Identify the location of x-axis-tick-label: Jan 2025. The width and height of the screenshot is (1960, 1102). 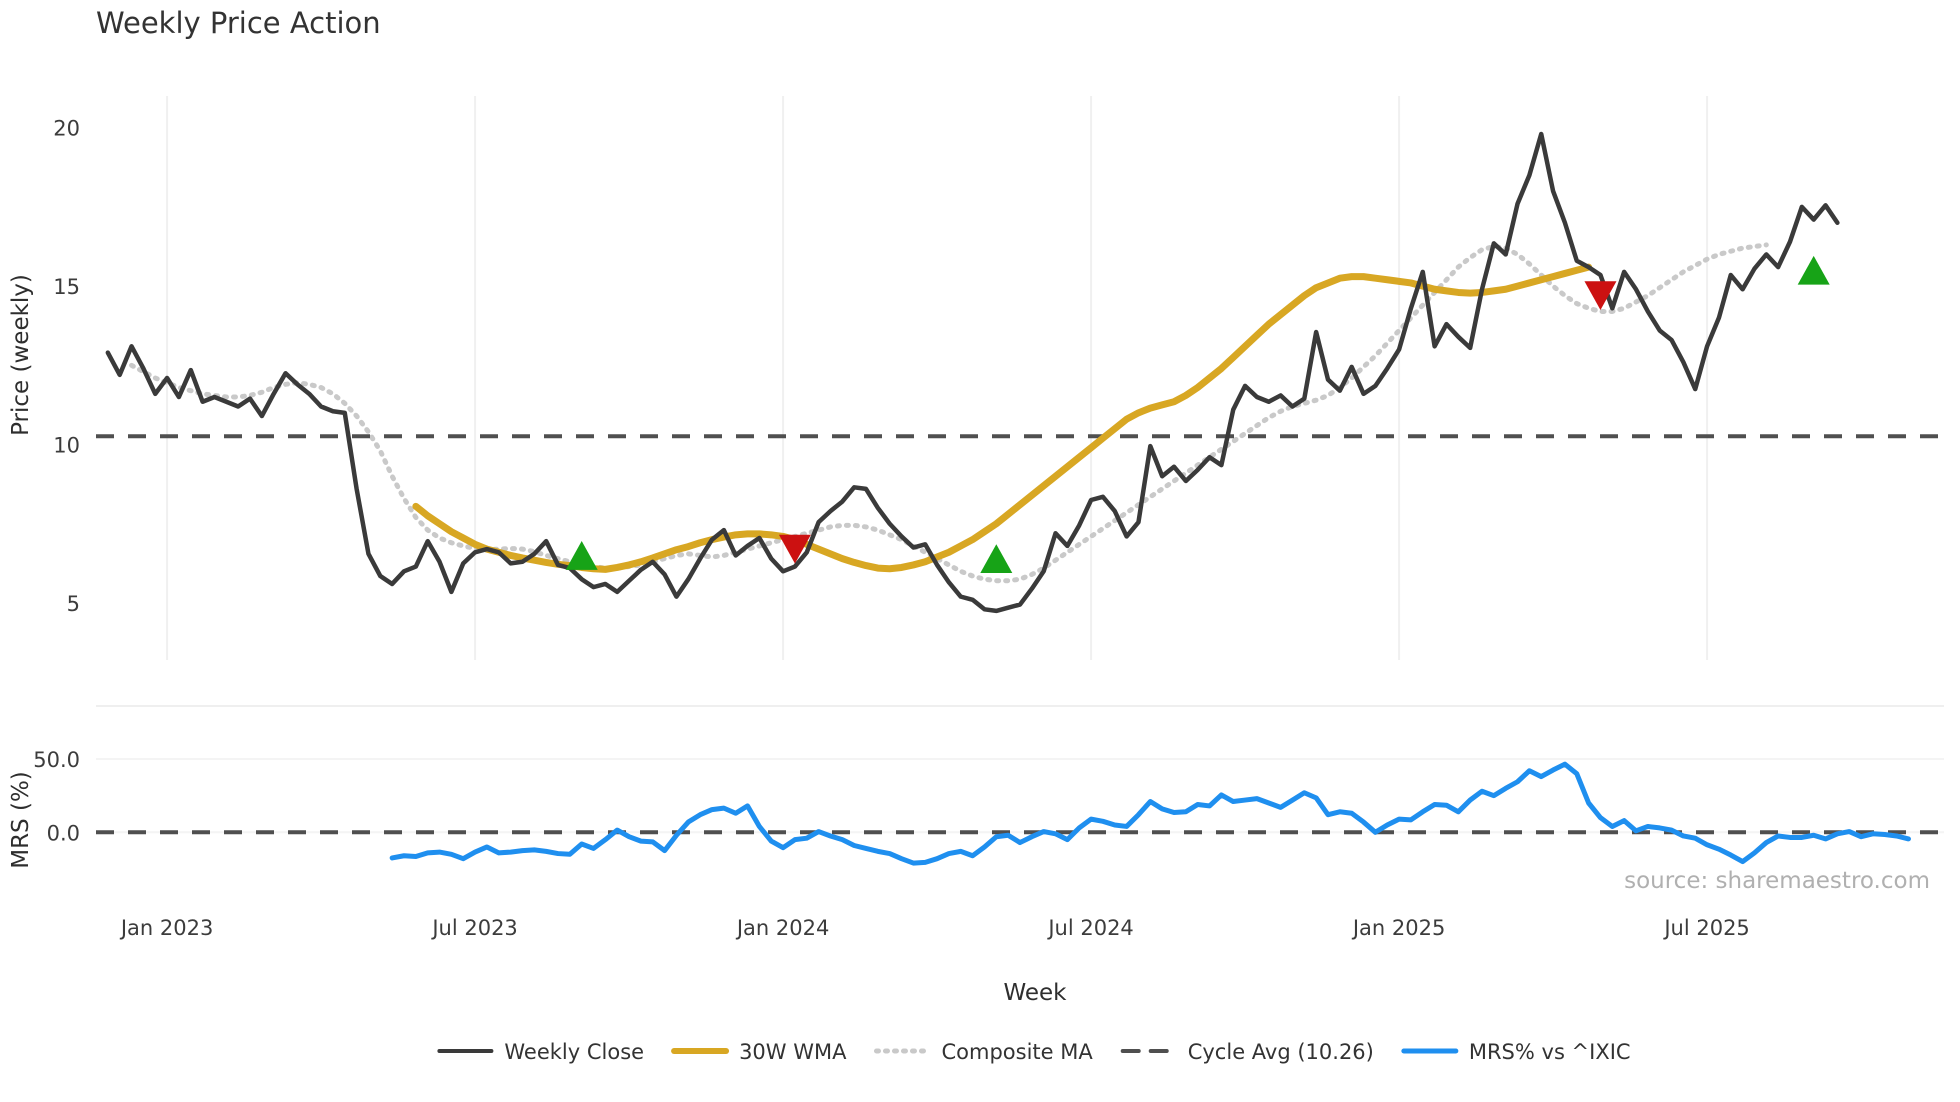
(1398, 928).